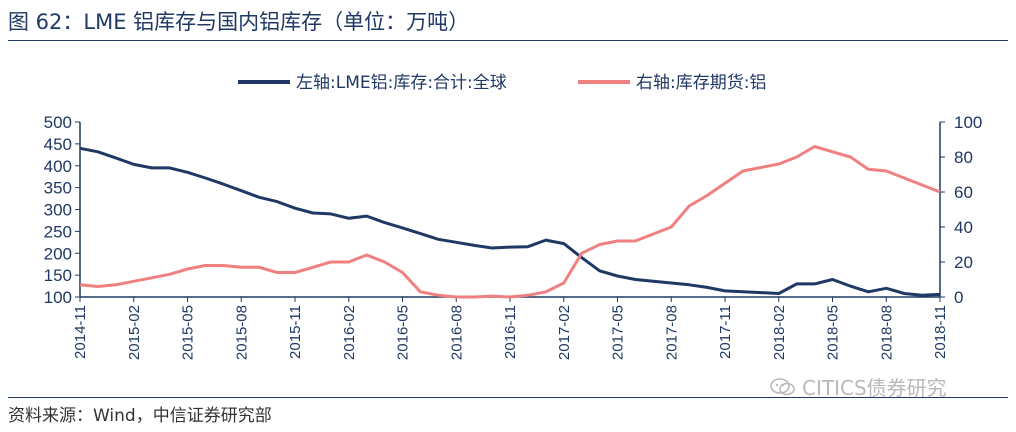 The height and width of the screenshot is (432, 1016). What do you see at coordinates (963, 262) in the screenshot?
I see `right-tick-label: 20` at bounding box center [963, 262].